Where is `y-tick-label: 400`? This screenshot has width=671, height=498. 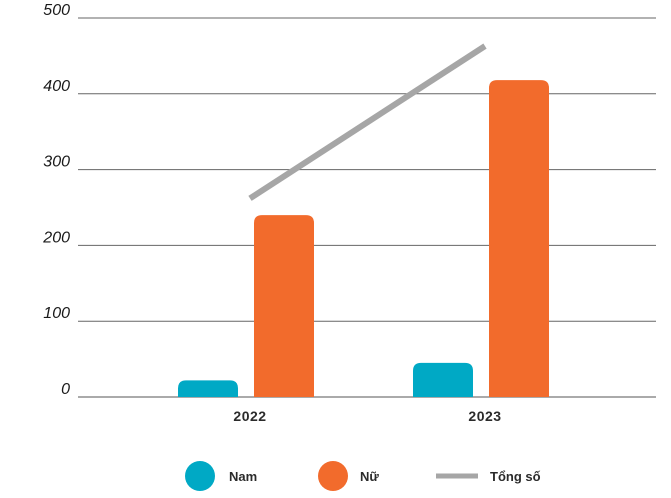
y-tick-label: 400 is located at coordinates (56, 86).